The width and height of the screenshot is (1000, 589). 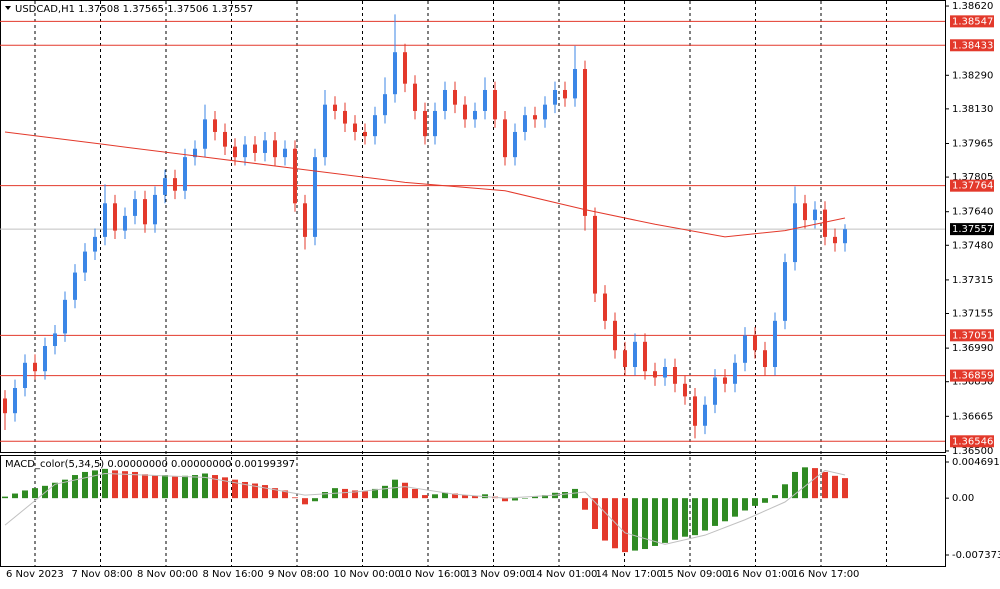 What do you see at coordinates (972, 212) in the screenshot?
I see `y-tick-label: 1.37640` at bounding box center [972, 212].